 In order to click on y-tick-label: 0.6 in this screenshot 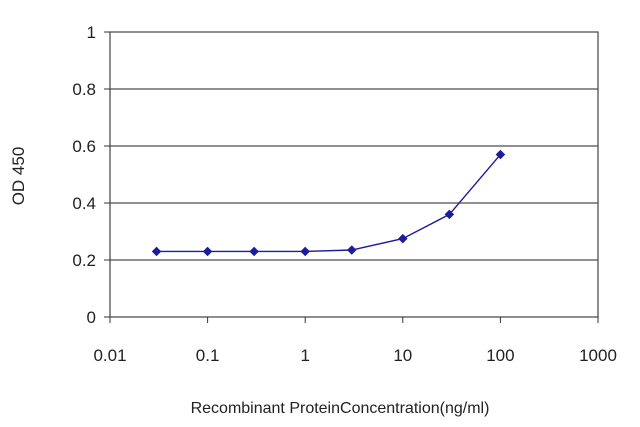, I will do `click(84, 146)`.